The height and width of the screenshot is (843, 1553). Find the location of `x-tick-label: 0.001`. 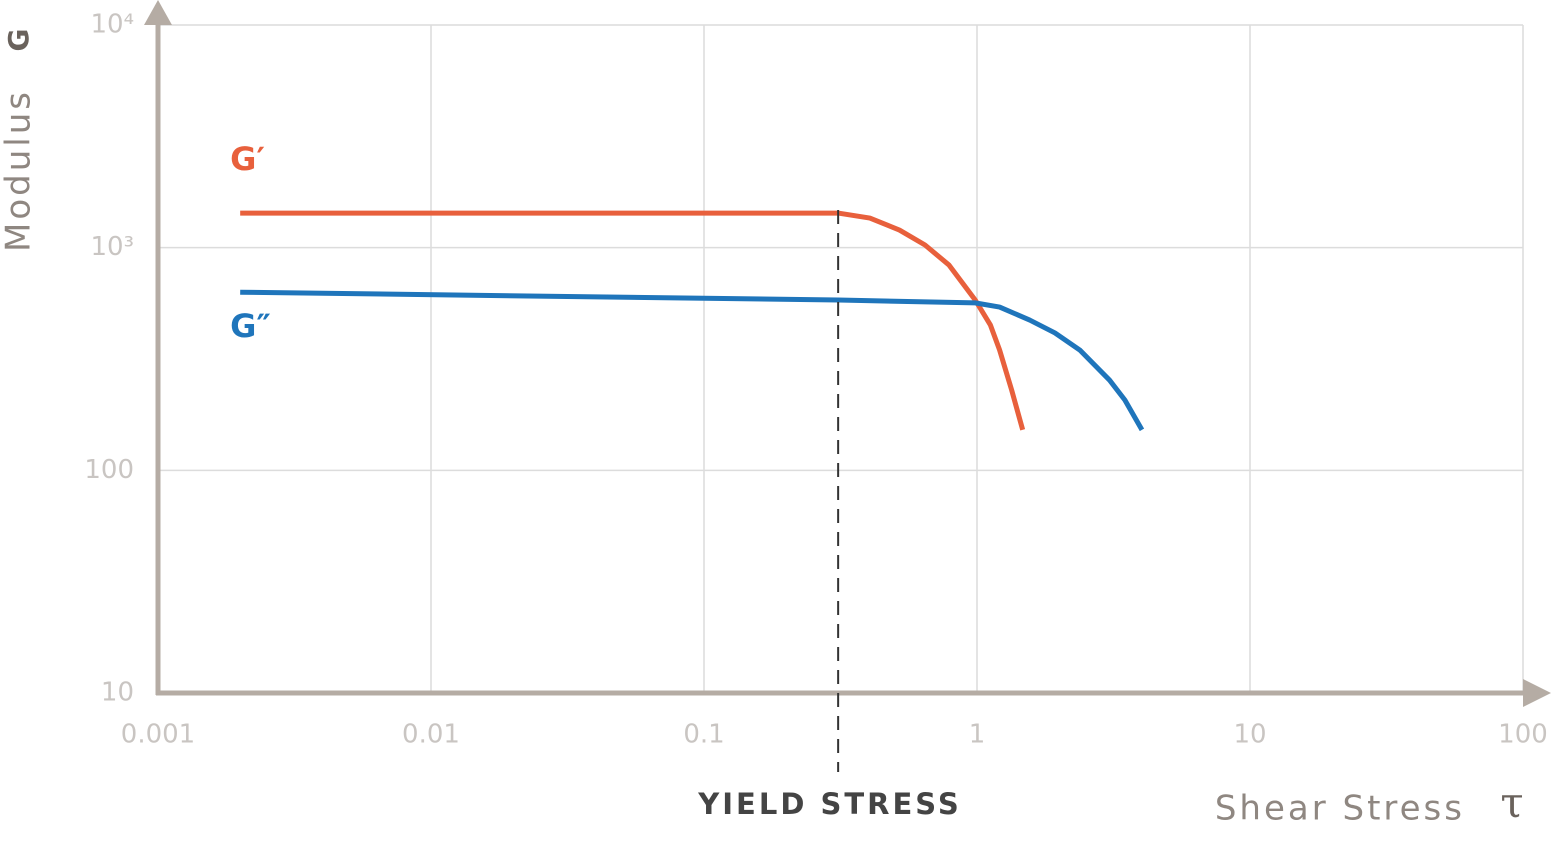

x-tick-label: 0.001 is located at coordinates (158, 735).